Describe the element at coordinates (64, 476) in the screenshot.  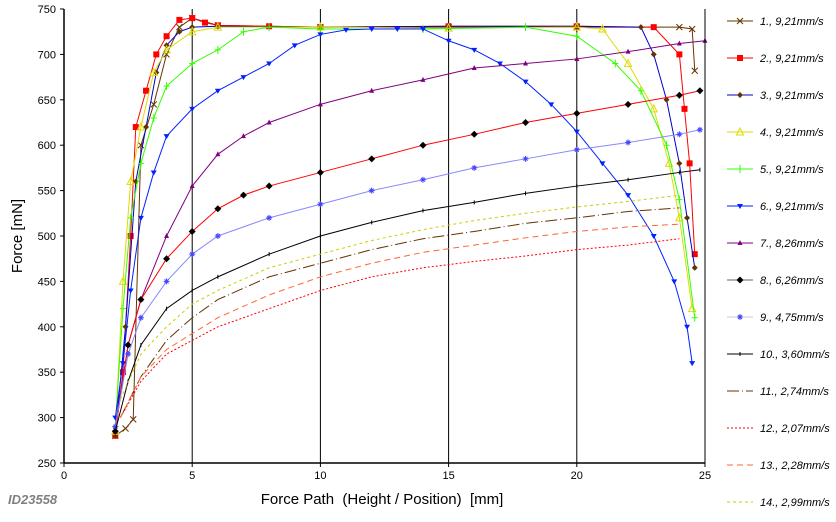
I see `x-tick-label: 0` at that location.